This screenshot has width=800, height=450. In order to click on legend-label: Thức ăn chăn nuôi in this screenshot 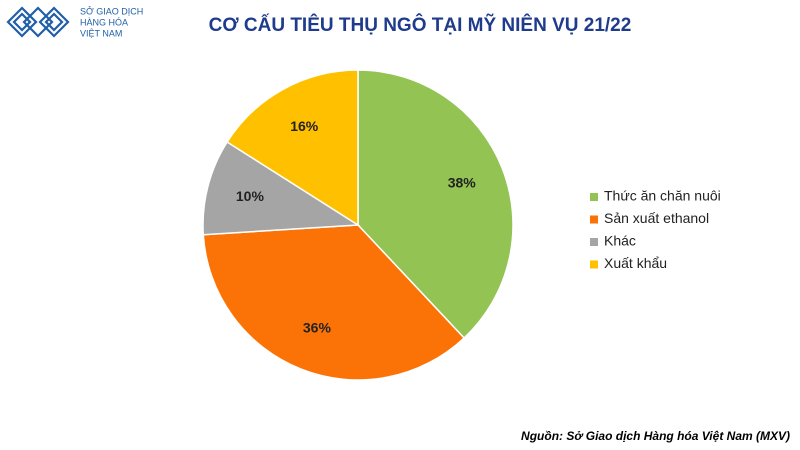, I will do `click(662, 196)`.